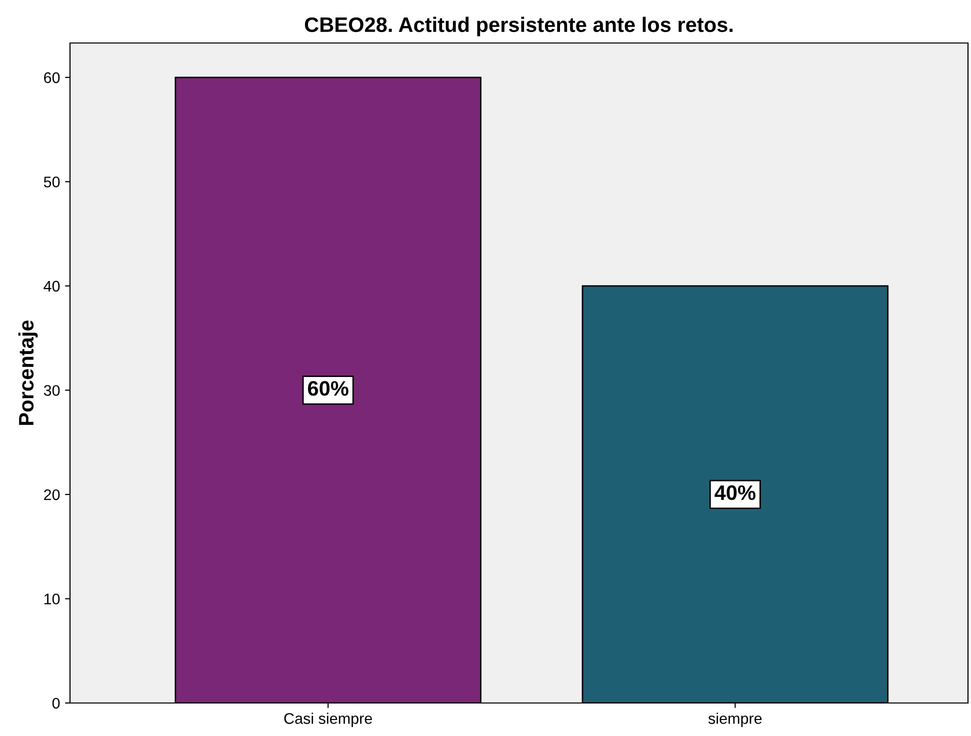 The image size is (971, 736). I want to click on x-tick-label: Casi siempre, so click(328, 719).